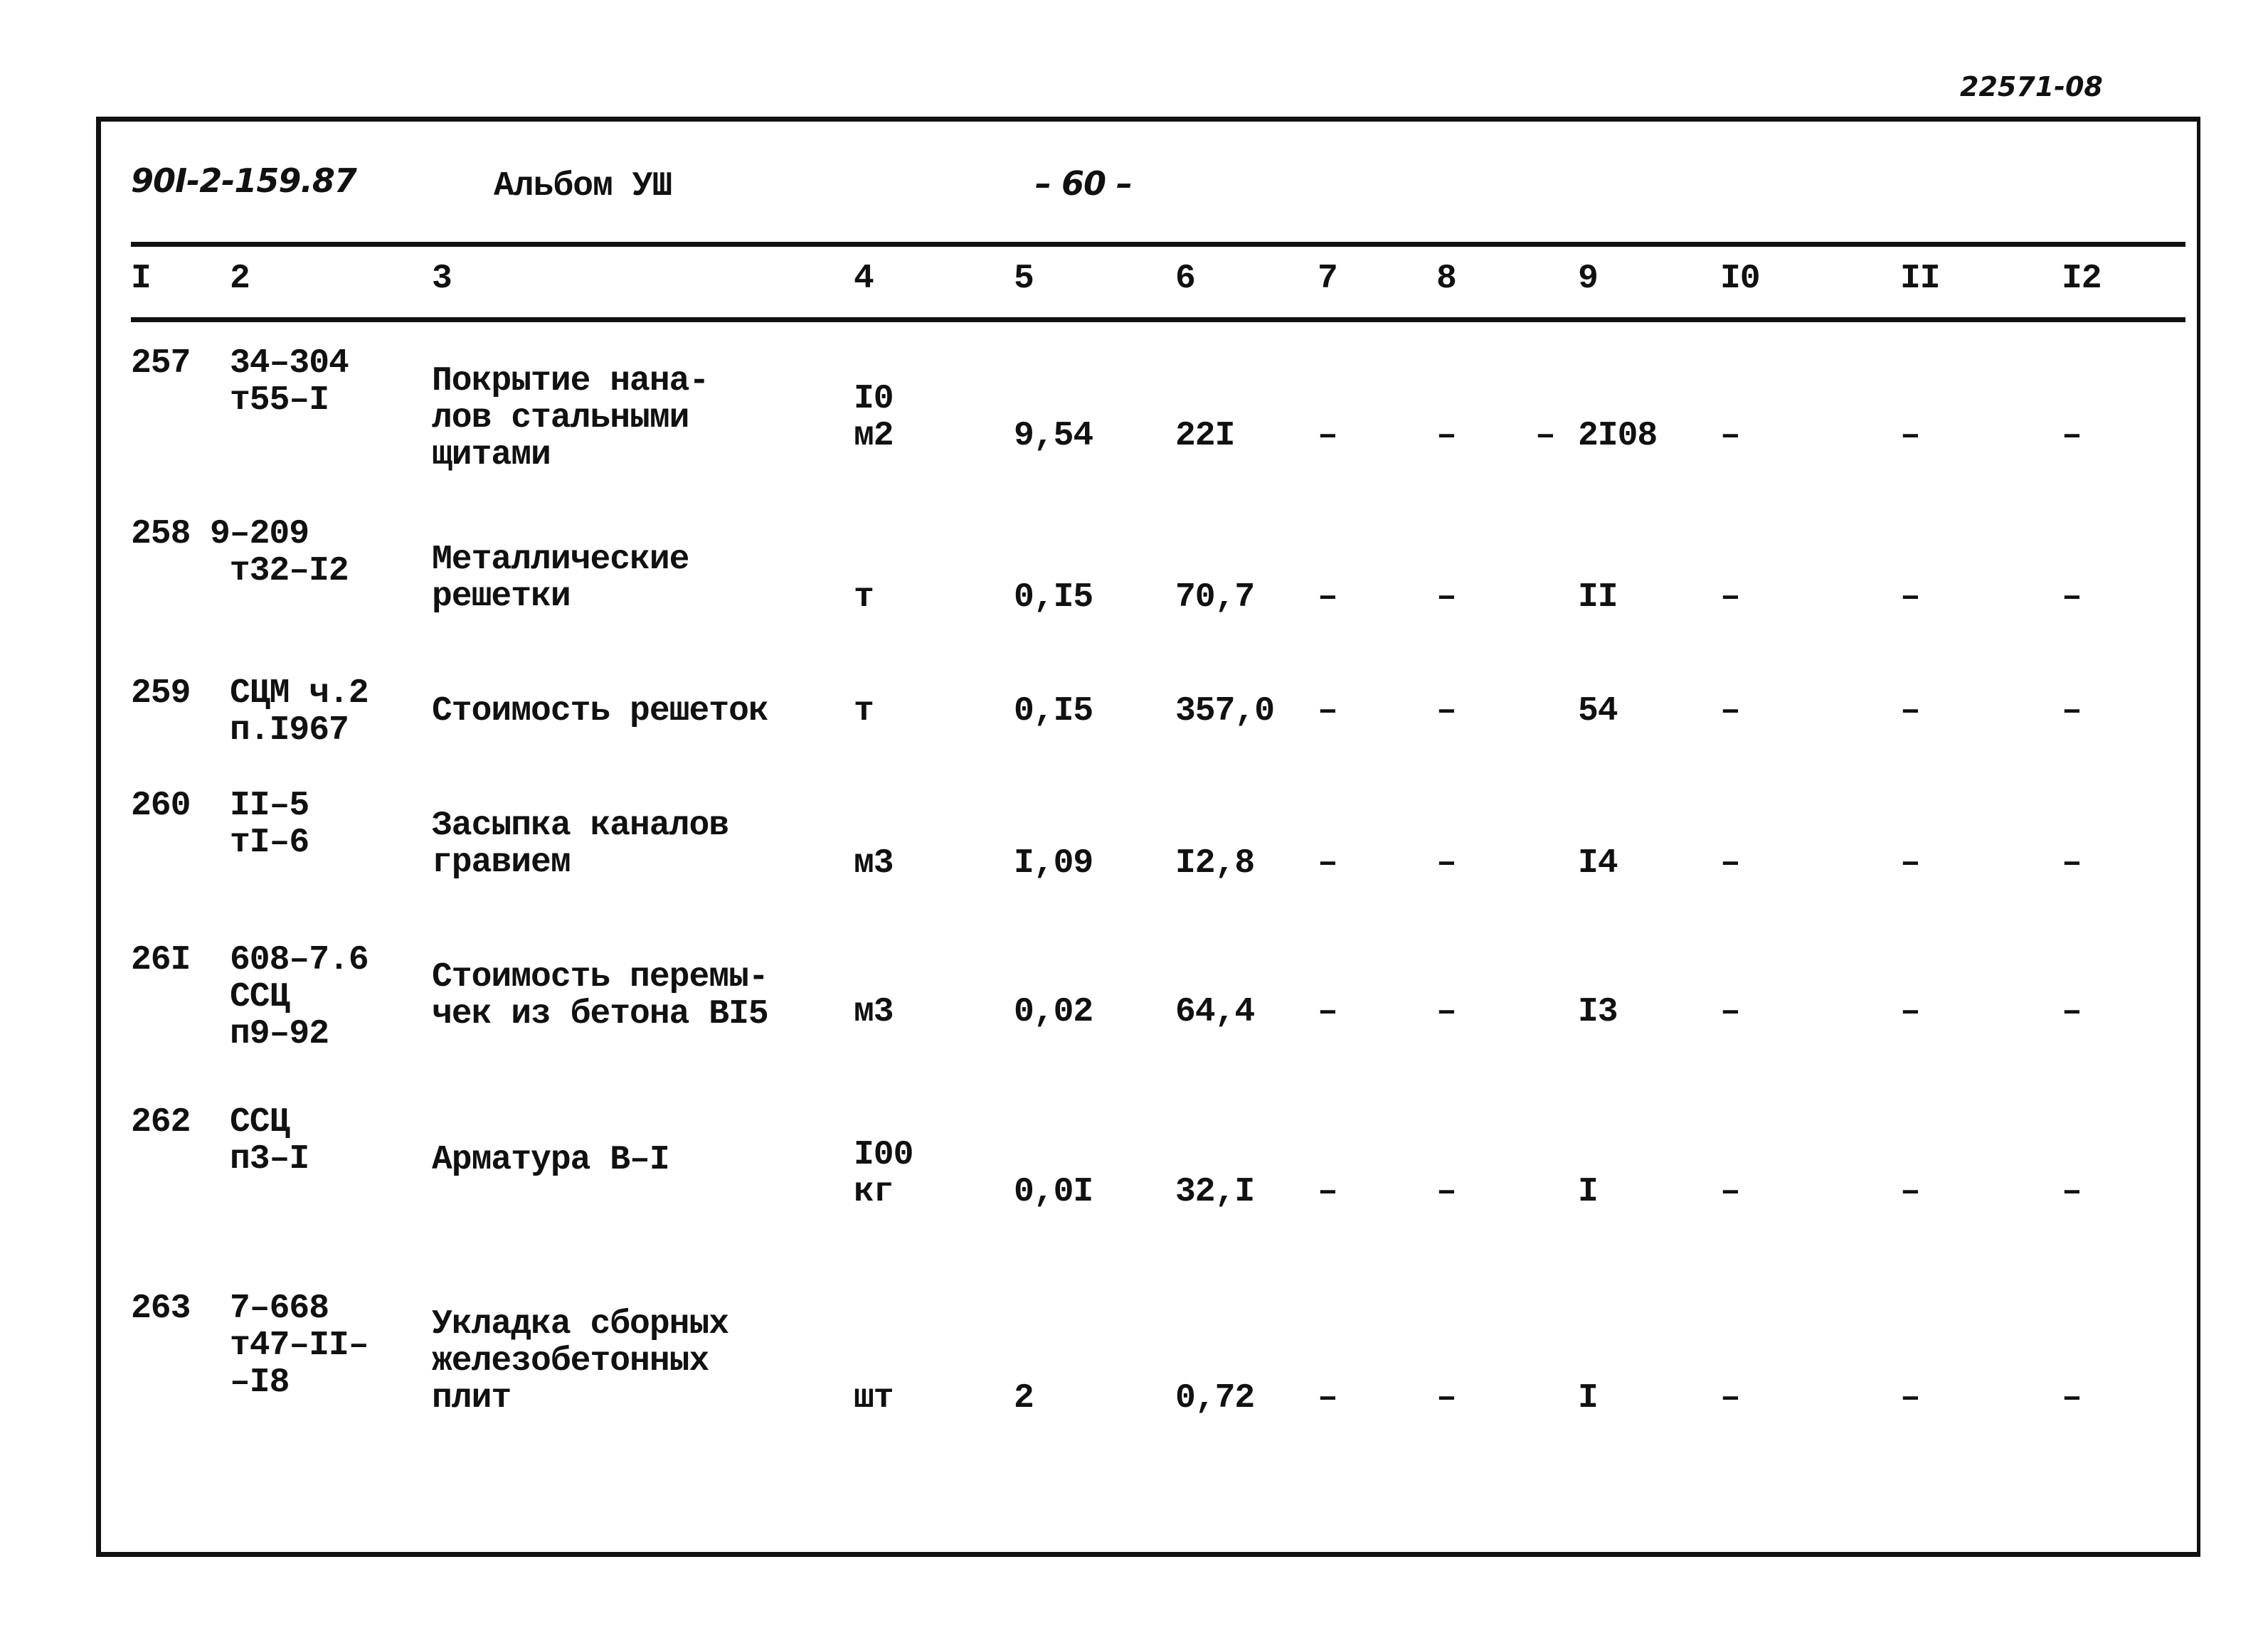 The height and width of the screenshot is (1638, 2268). What do you see at coordinates (161, 960) in the screenshot?
I see `row-number: 26I` at bounding box center [161, 960].